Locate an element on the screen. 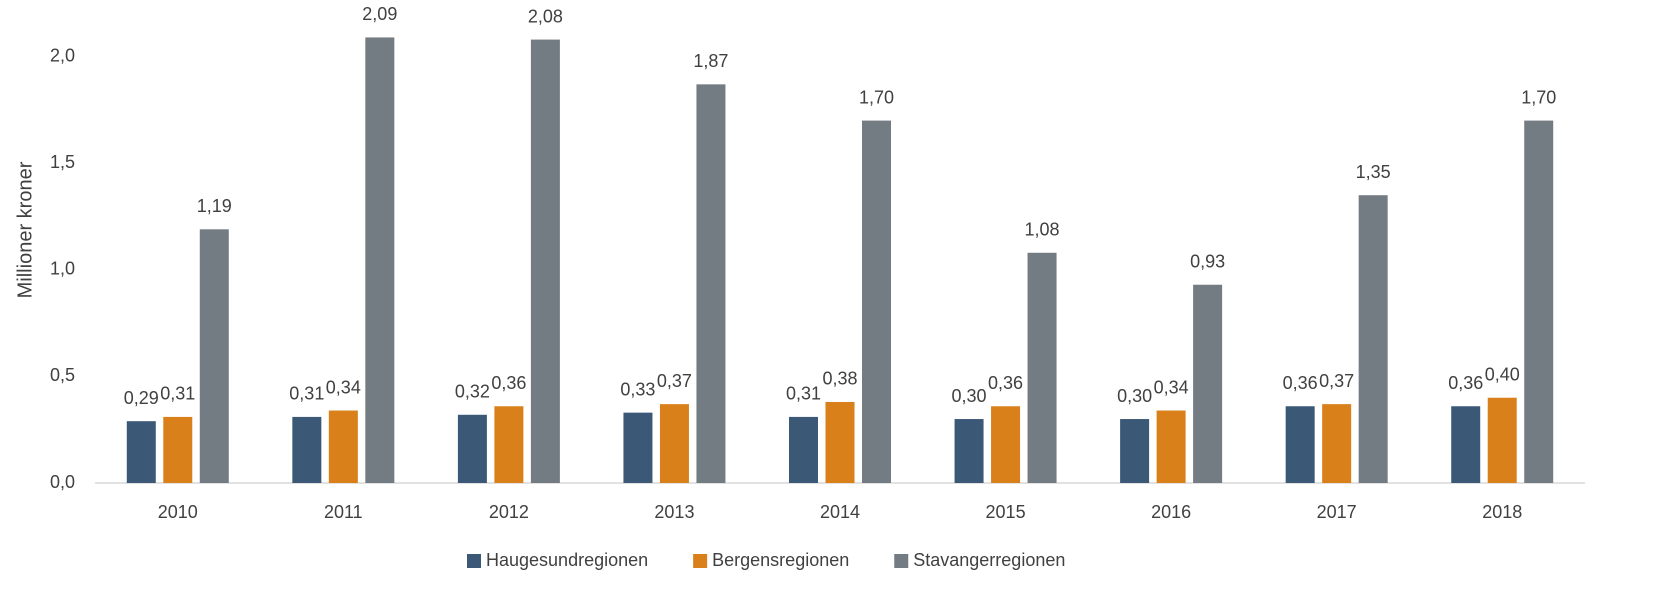  x-tick-label: 2015 is located at coordinates (1006, 512).